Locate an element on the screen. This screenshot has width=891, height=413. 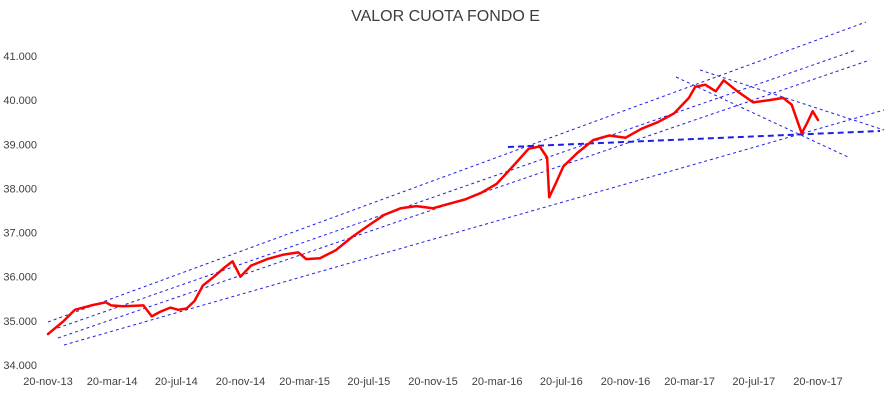
x-tick-label: 20-jul-15 is located at coordinates (368, 382).